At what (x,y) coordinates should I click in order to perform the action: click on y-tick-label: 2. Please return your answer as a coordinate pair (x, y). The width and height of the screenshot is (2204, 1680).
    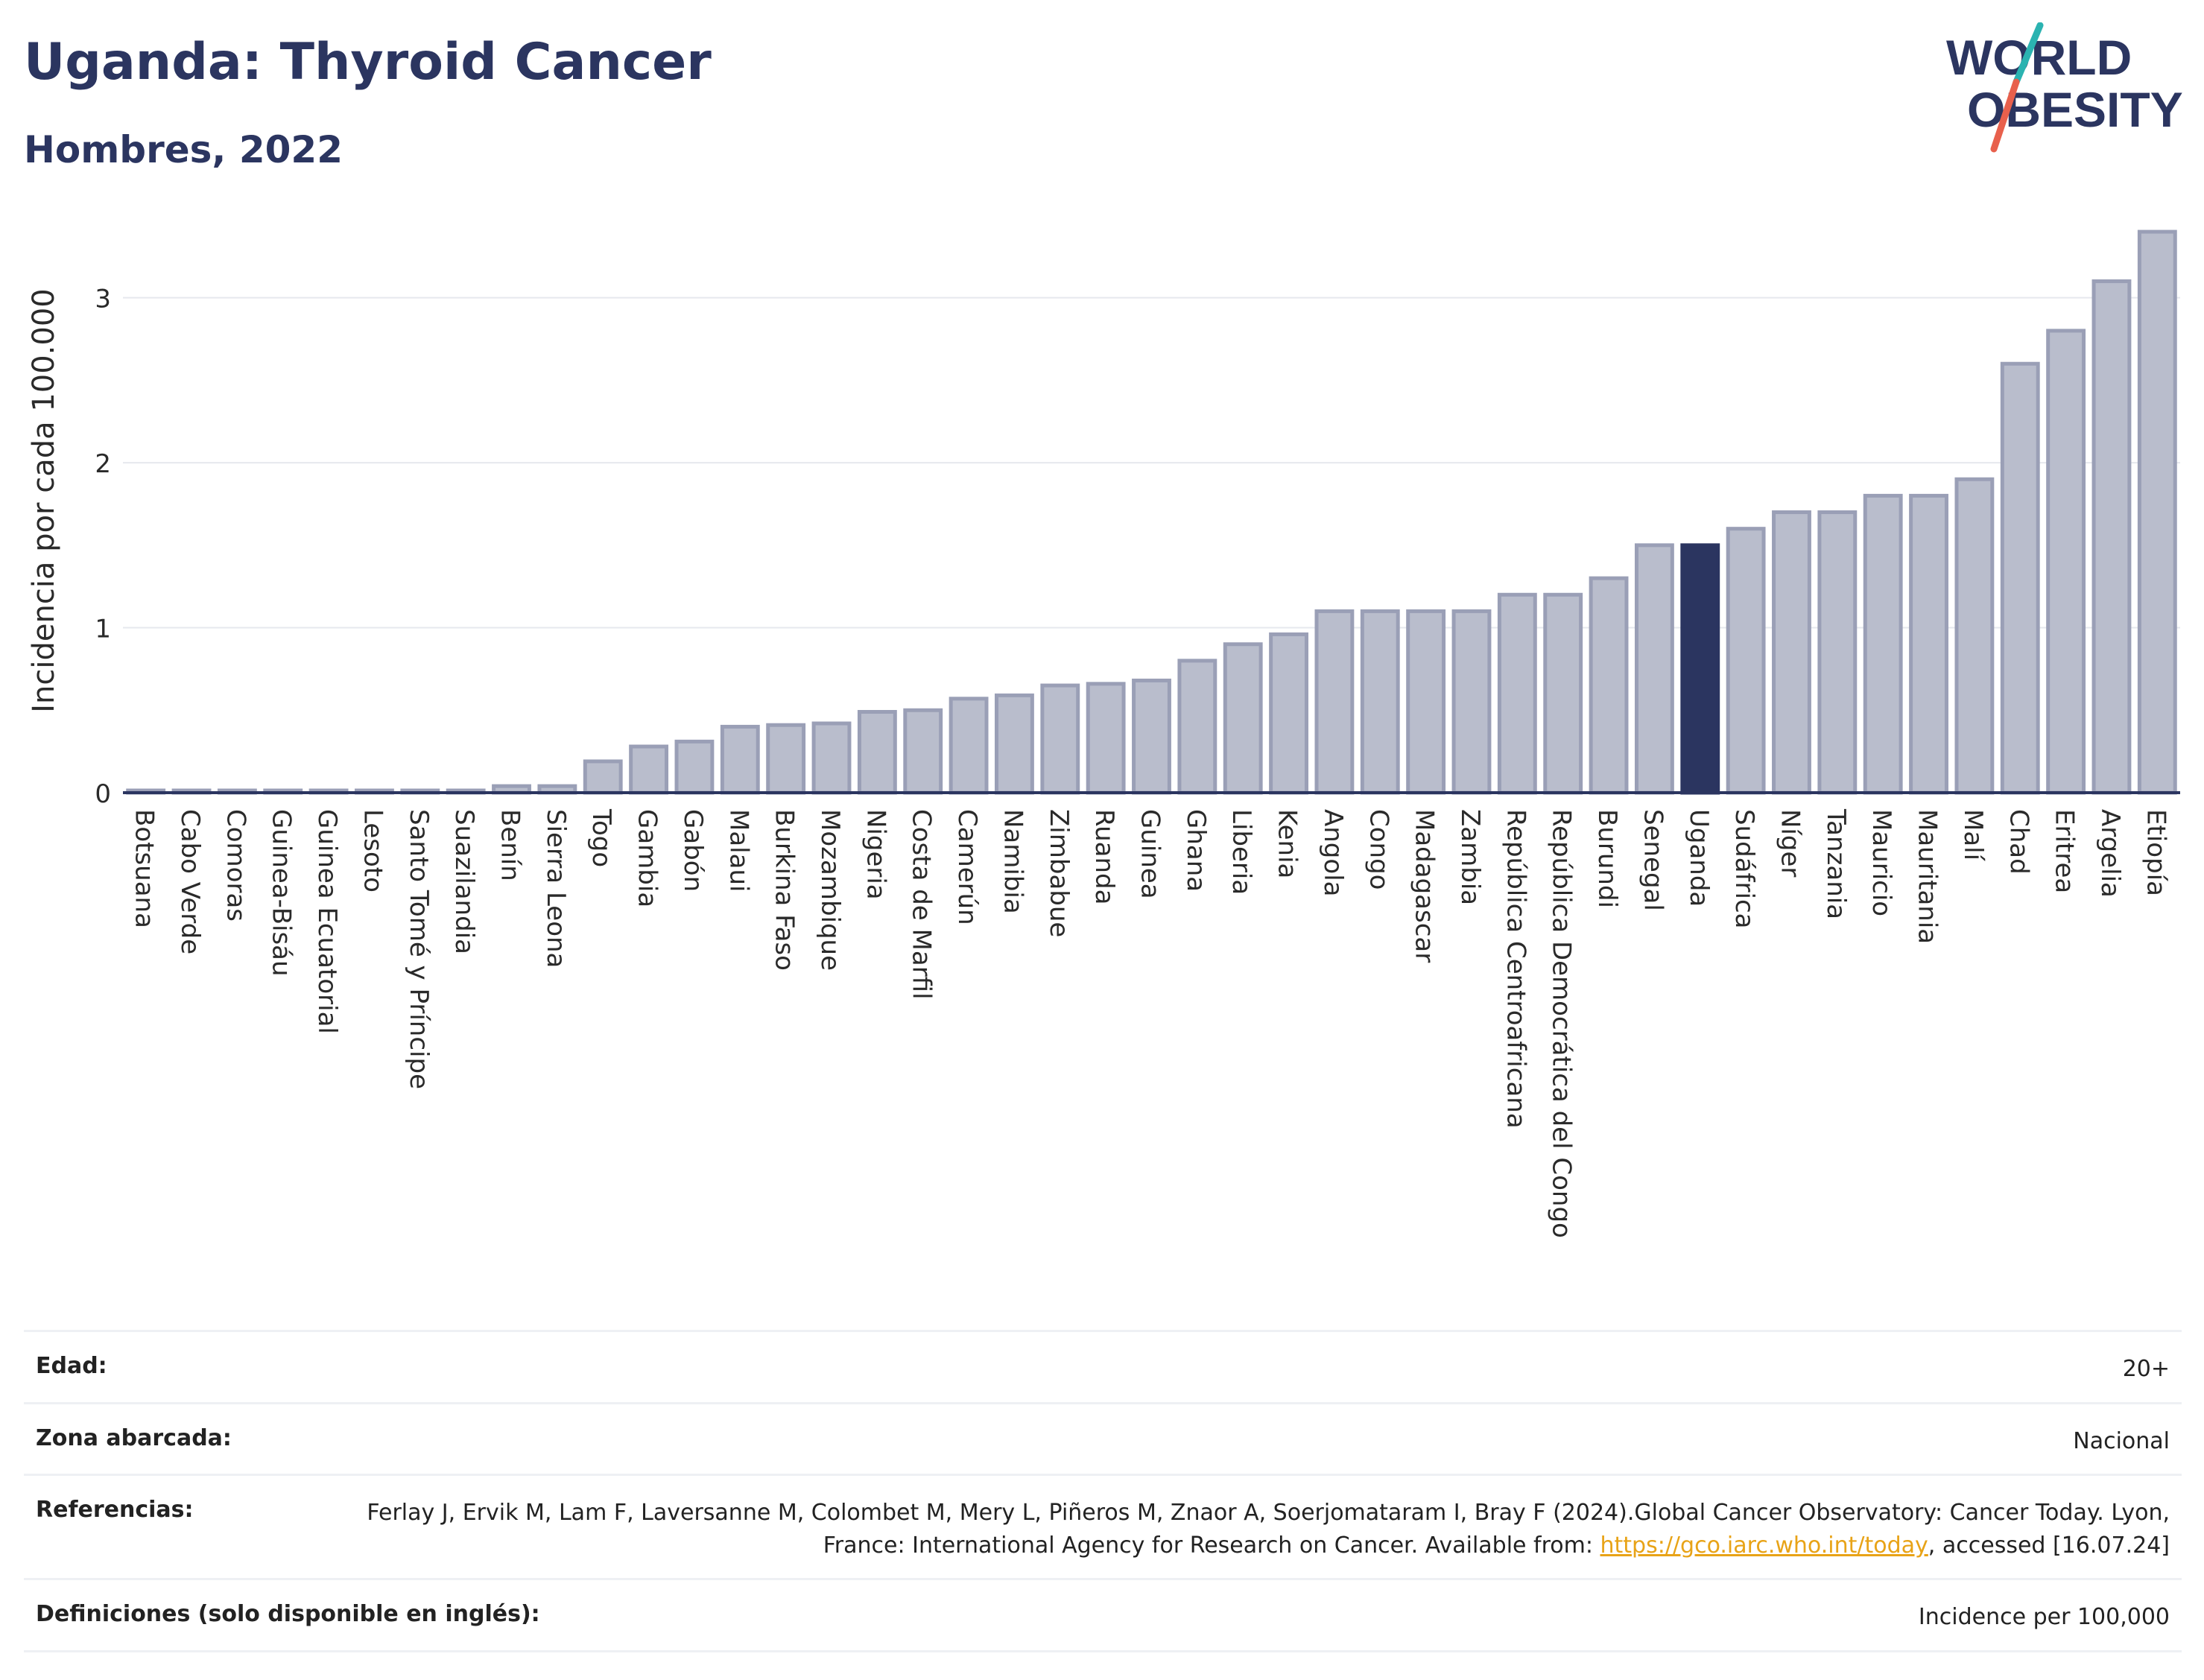
    Looking at the image, I should click on (103, 464).